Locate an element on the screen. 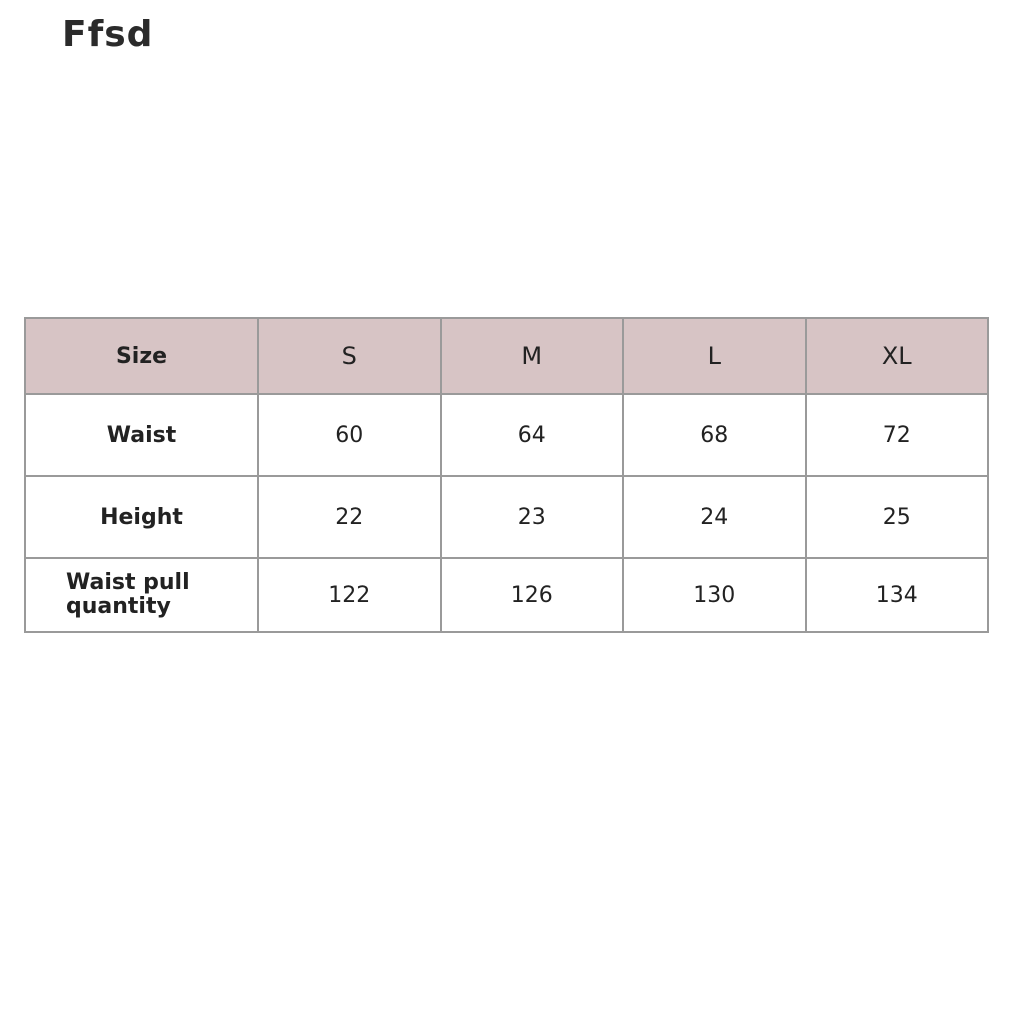 The width and height of the screenshot is (1024, 1024). table-cell: 60 is located at coordinates (349, 435).